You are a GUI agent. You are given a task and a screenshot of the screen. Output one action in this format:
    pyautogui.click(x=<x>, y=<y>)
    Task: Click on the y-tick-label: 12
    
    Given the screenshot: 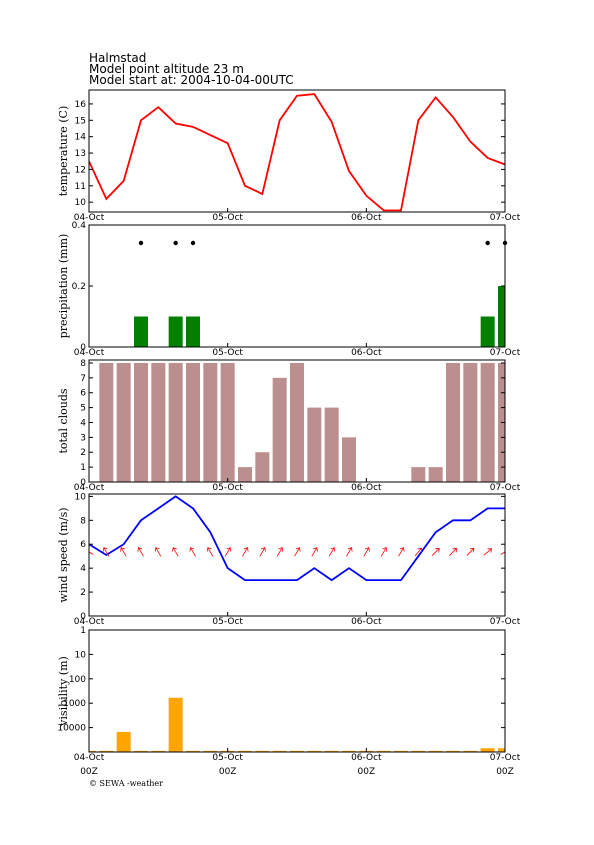 What is the action you would take?
    pyautogui.click(x=80, y=170)
    